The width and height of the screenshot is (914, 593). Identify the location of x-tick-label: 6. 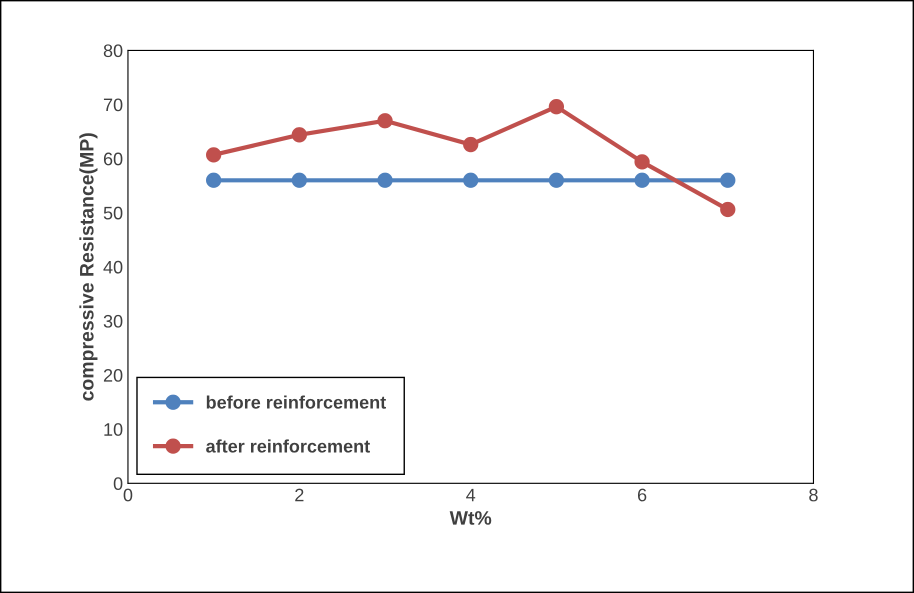
(642, 495).